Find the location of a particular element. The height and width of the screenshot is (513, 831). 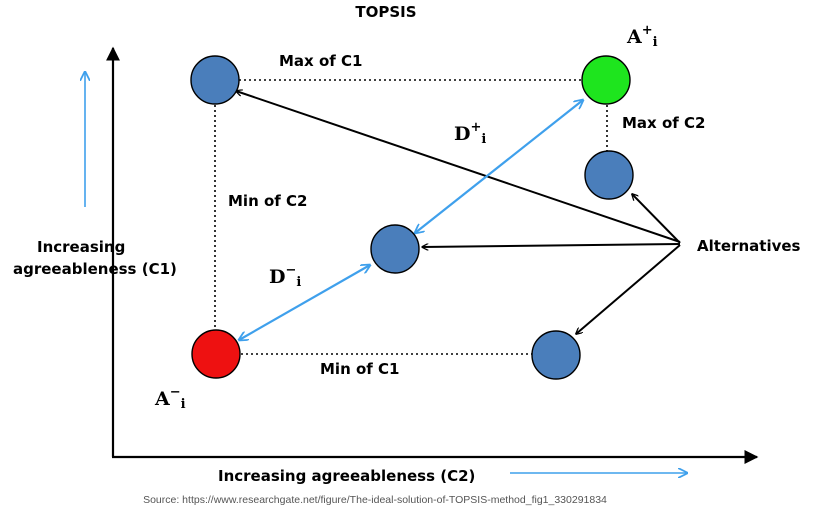

y-axis-label-line2: agreeableness (C1) is located at coordinates (95, 269).